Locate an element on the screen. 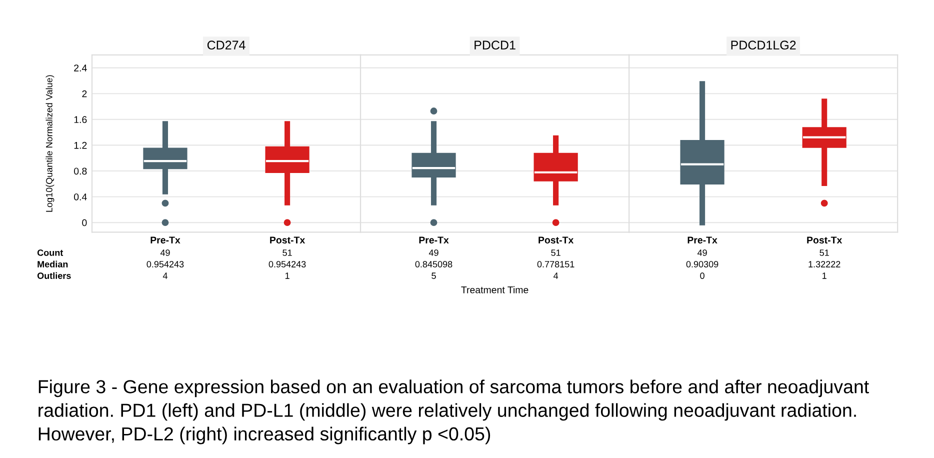  chart-title: PDCD1 is located at coordinates (495, 45).